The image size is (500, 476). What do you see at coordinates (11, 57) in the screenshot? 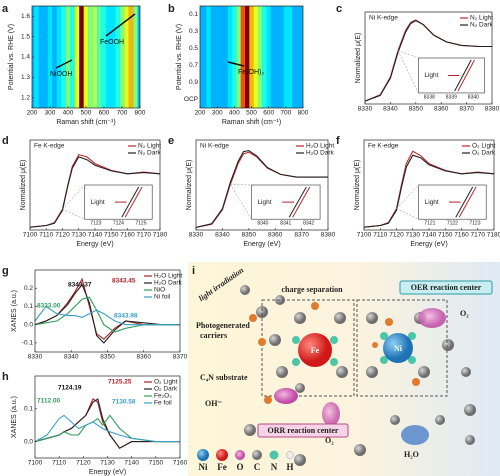
I see `y-axis-label: Potential vs. RHE (V)` at bounding box center [11, 57].